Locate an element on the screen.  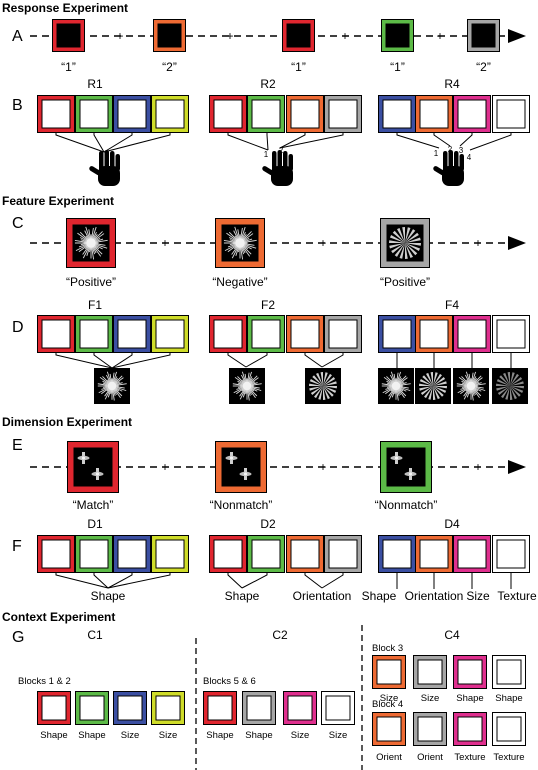
group-title-d1: D1 is located at coordinates (95, 524).